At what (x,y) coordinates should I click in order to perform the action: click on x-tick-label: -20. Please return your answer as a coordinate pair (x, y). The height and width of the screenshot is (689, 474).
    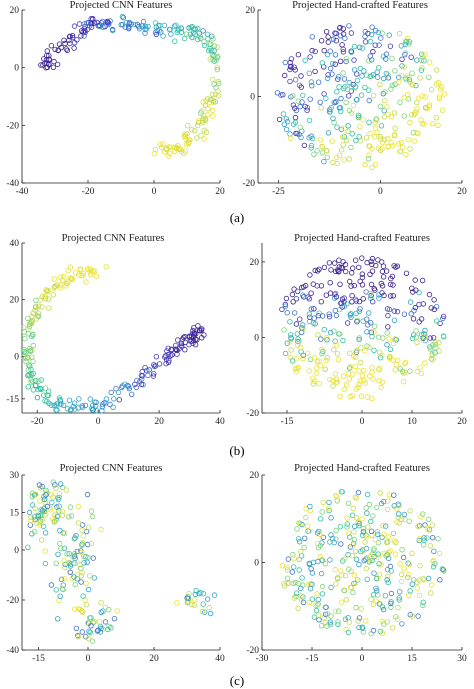
    Looking at the image, I should click on (88, 192).